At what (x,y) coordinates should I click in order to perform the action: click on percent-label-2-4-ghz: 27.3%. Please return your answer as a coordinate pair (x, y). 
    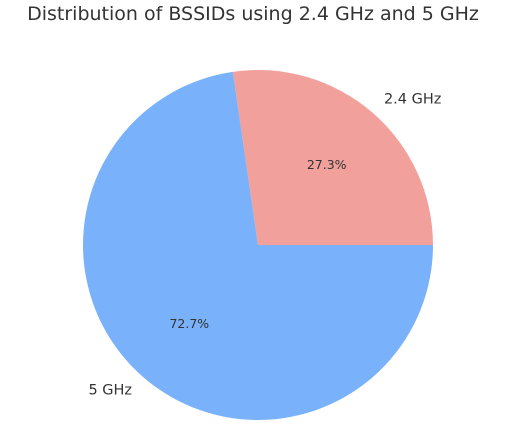
    Looking at the image, I should click on (327, 164).